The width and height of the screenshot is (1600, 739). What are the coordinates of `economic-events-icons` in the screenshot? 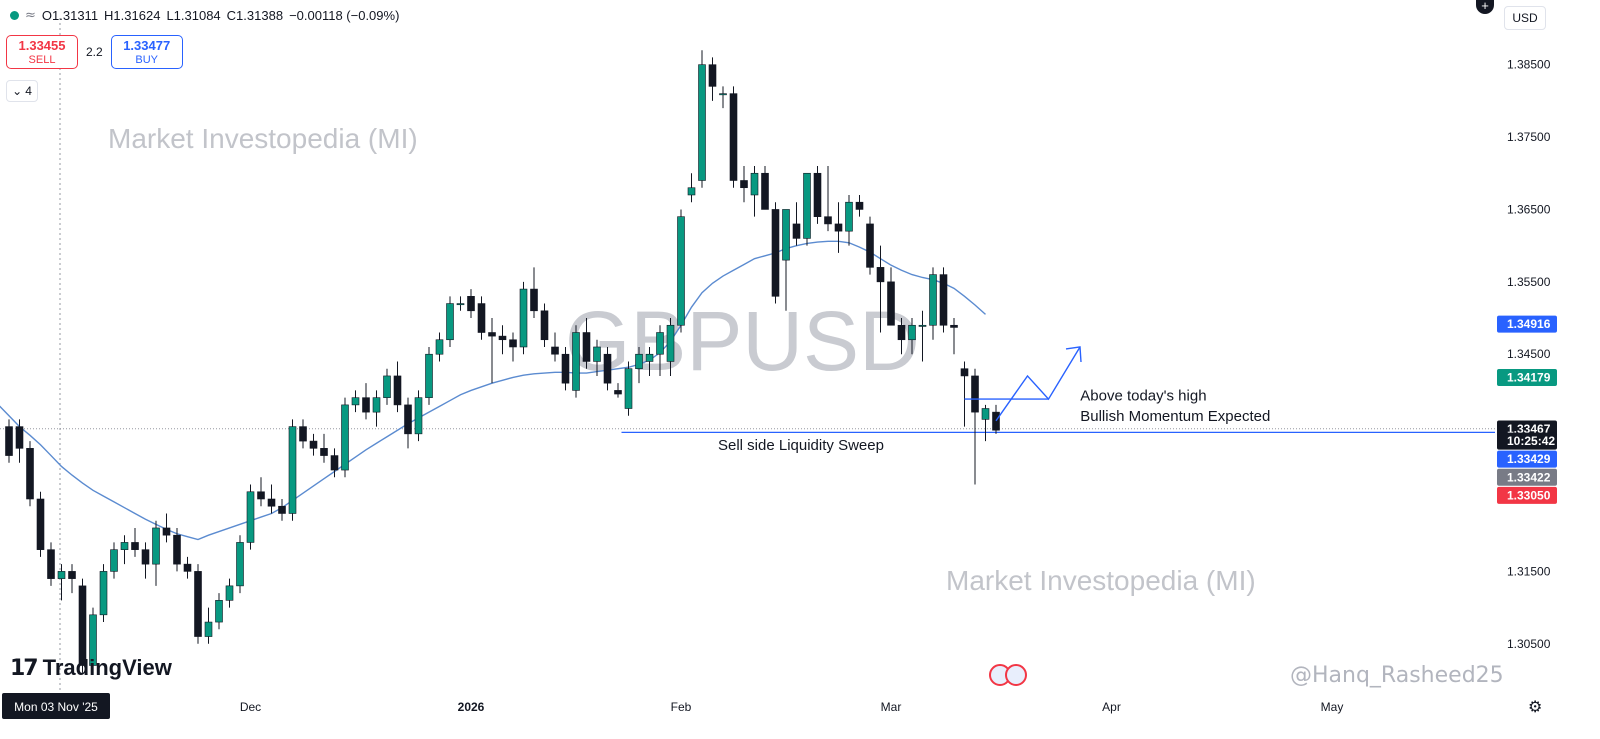 It's located at (1008, 675).